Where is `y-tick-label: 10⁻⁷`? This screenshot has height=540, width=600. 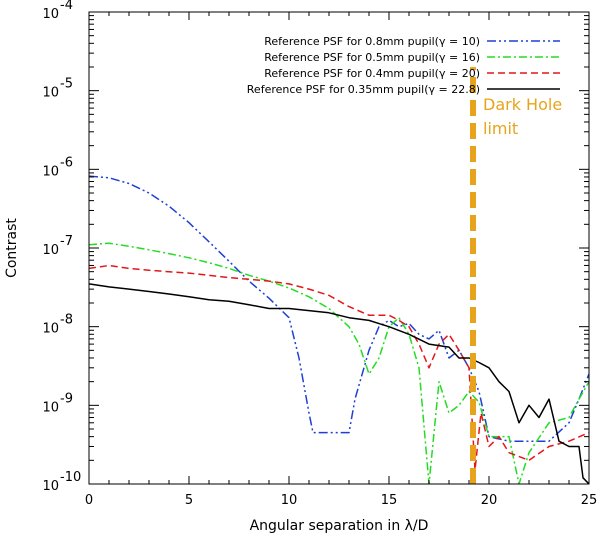
y-tick-label: 10⁻⁷ is located at coordinates (57, 246).